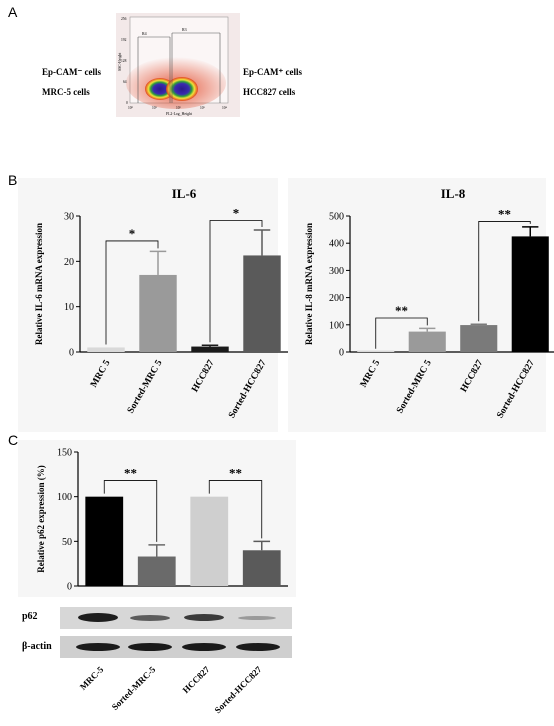  I want to click on epcam-positive-label: Ep-CAM⁺ cells, so click(272, 72).